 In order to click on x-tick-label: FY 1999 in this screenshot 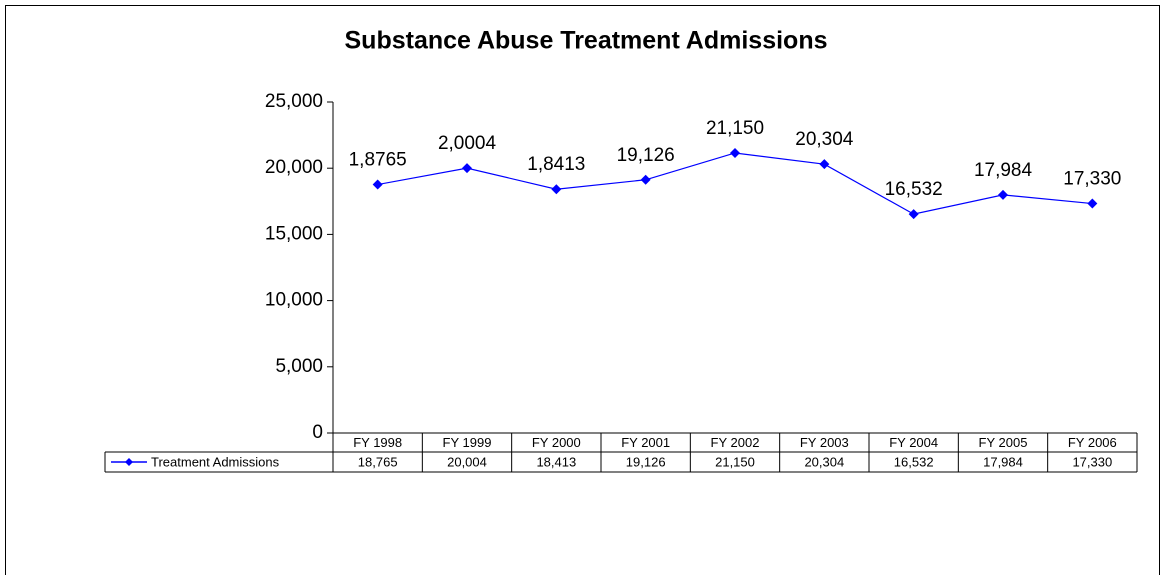, I will do `click(467, 442)`.